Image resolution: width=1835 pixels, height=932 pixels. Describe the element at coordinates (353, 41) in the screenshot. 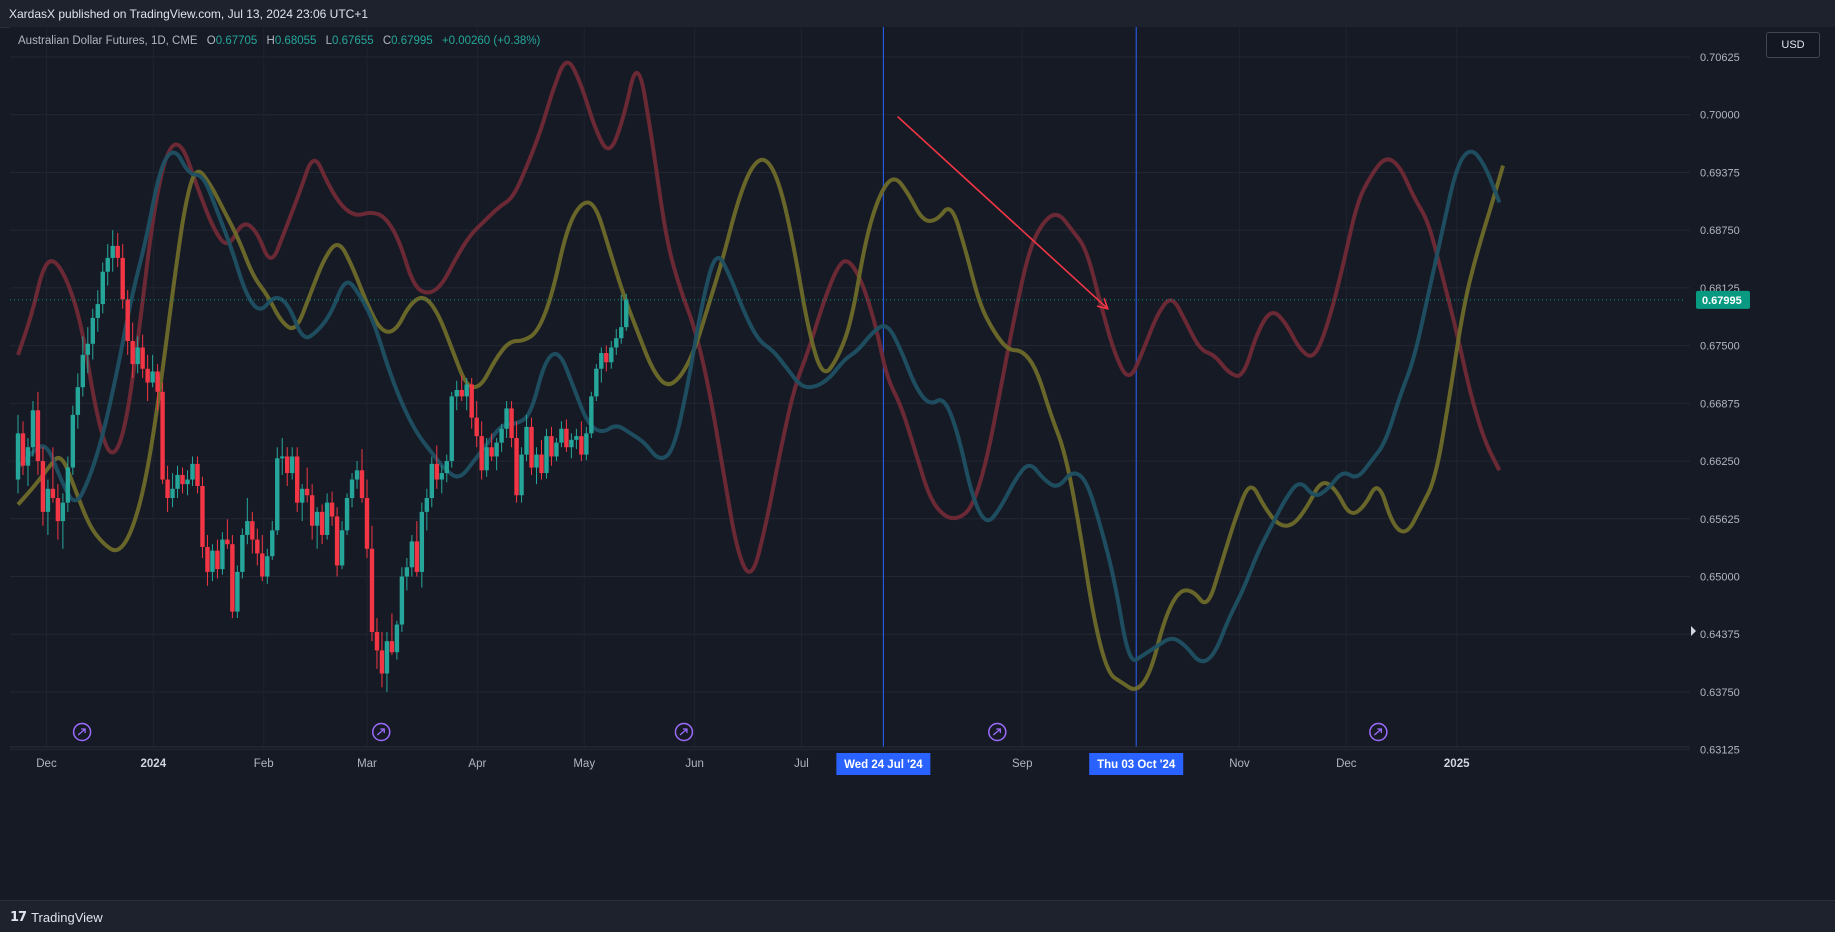

I see `low-value: 0.67655` at that location.